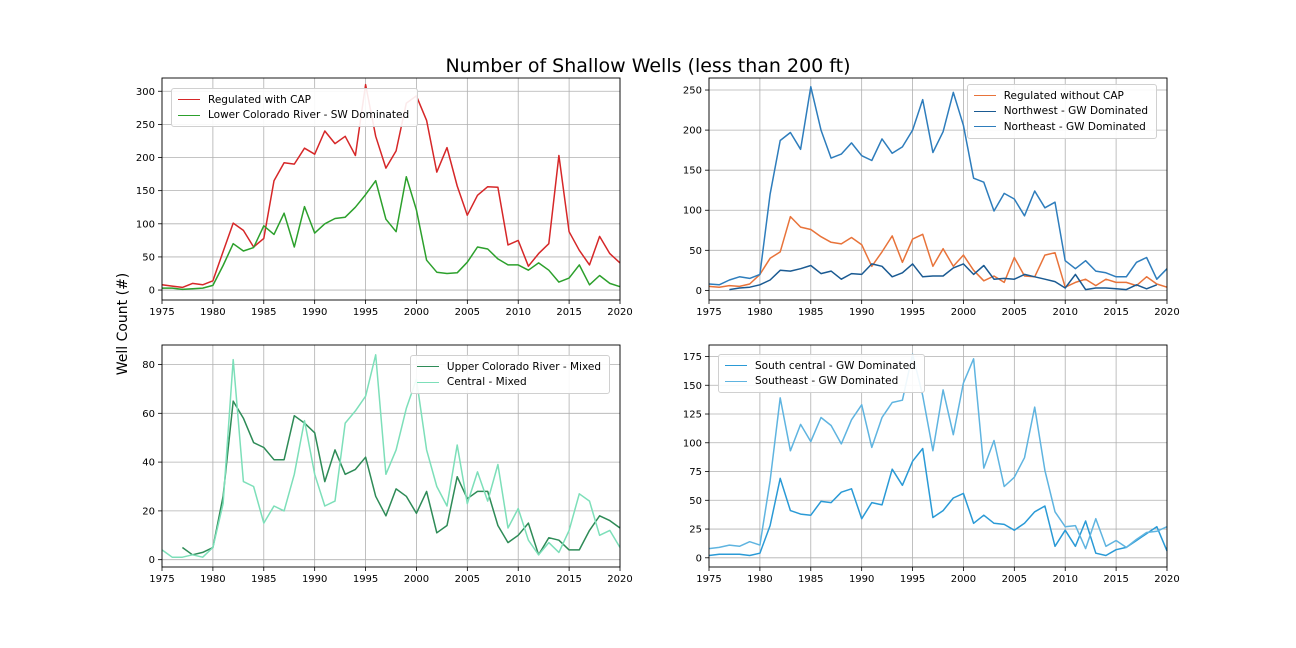  What do you see at coordinates (692, 357) in the screenshot?
I see `y-tick-label: 175` at bounding box center [692, 357].